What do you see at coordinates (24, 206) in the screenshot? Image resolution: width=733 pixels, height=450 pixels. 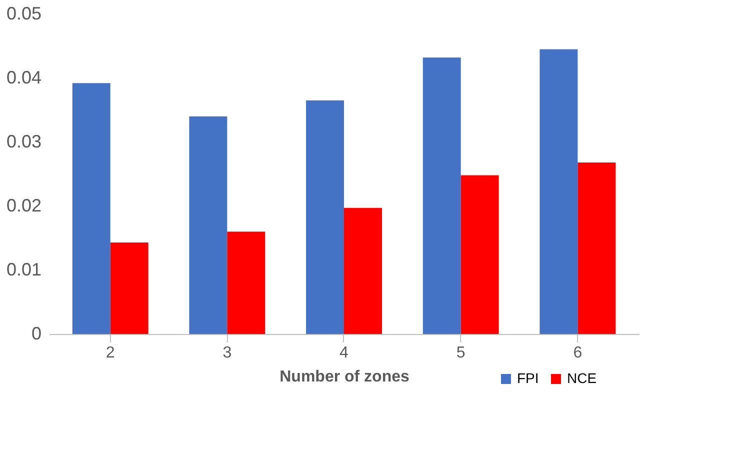 I see `y-tick-label: 0.02` at bounding box center [24, 206].